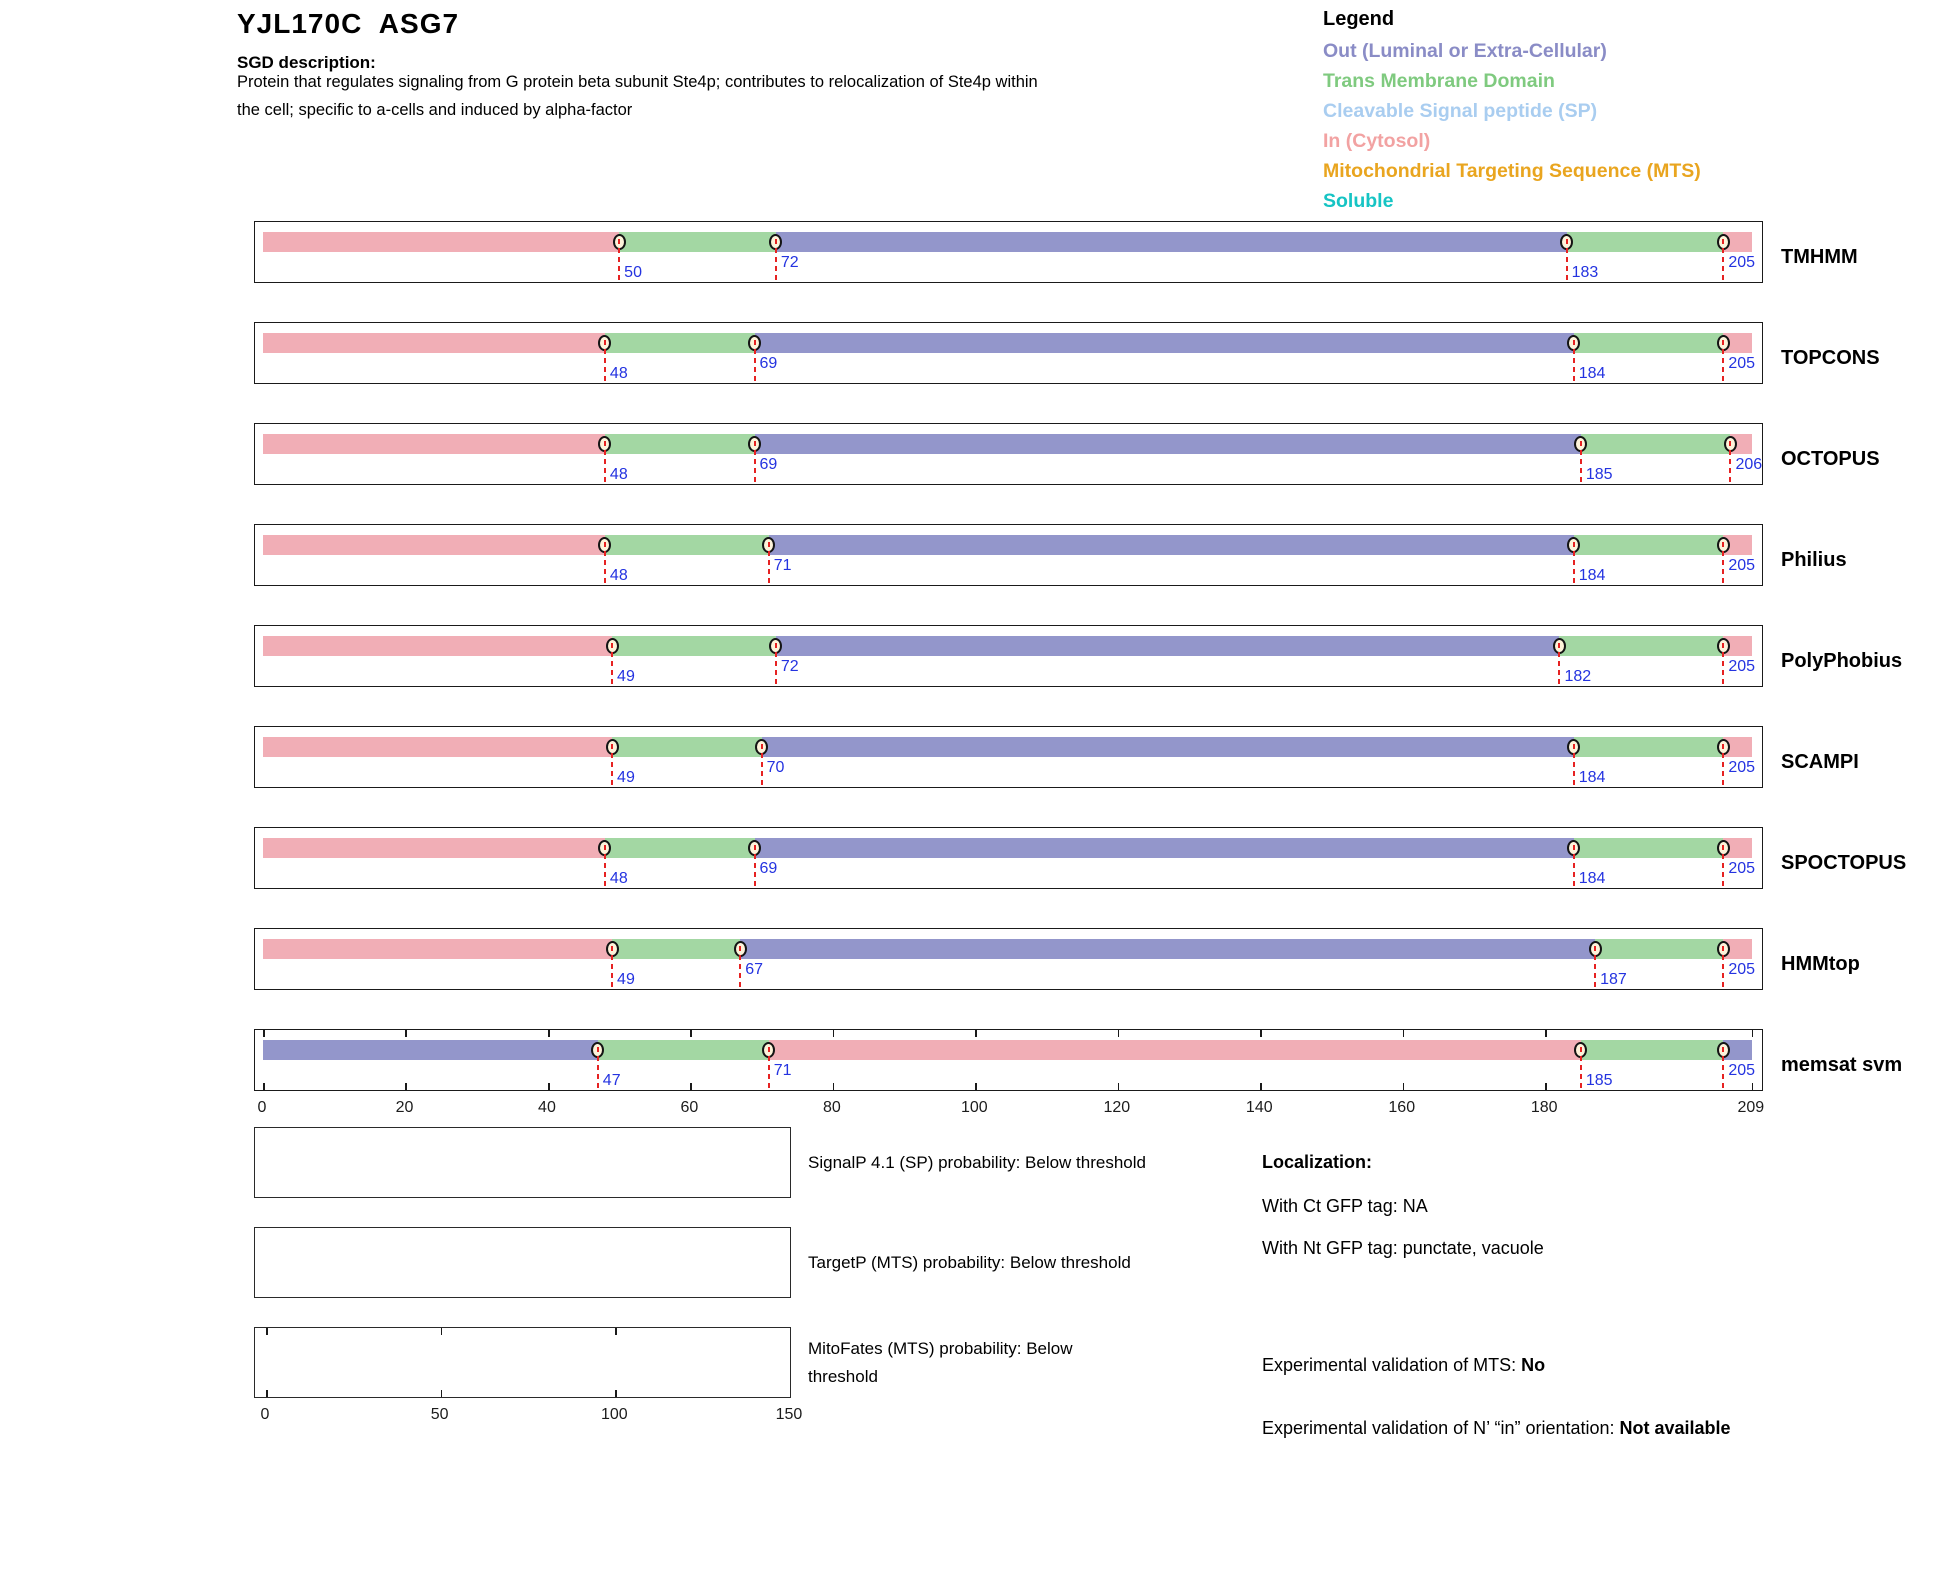 The image size is (1950, 1573). Describe the element at coordinates (1844, 863) in the screenshot. I see `track-label: SPOCTOPUS` at that location.